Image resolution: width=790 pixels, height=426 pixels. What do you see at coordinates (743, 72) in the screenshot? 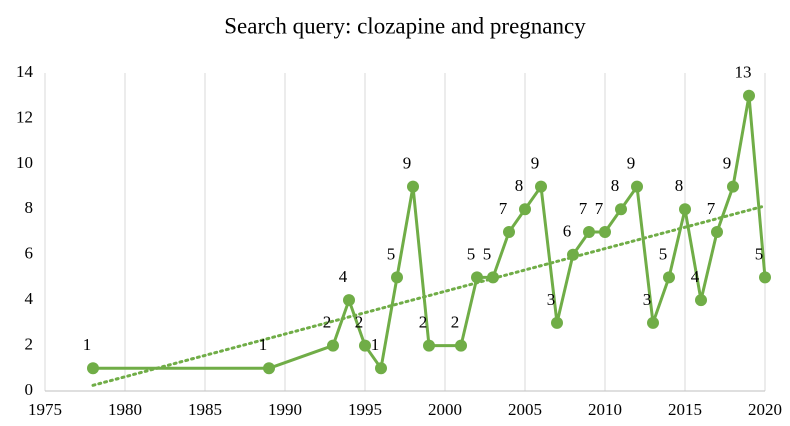
I see `data-label: 13` at bounding box center [743, 72].